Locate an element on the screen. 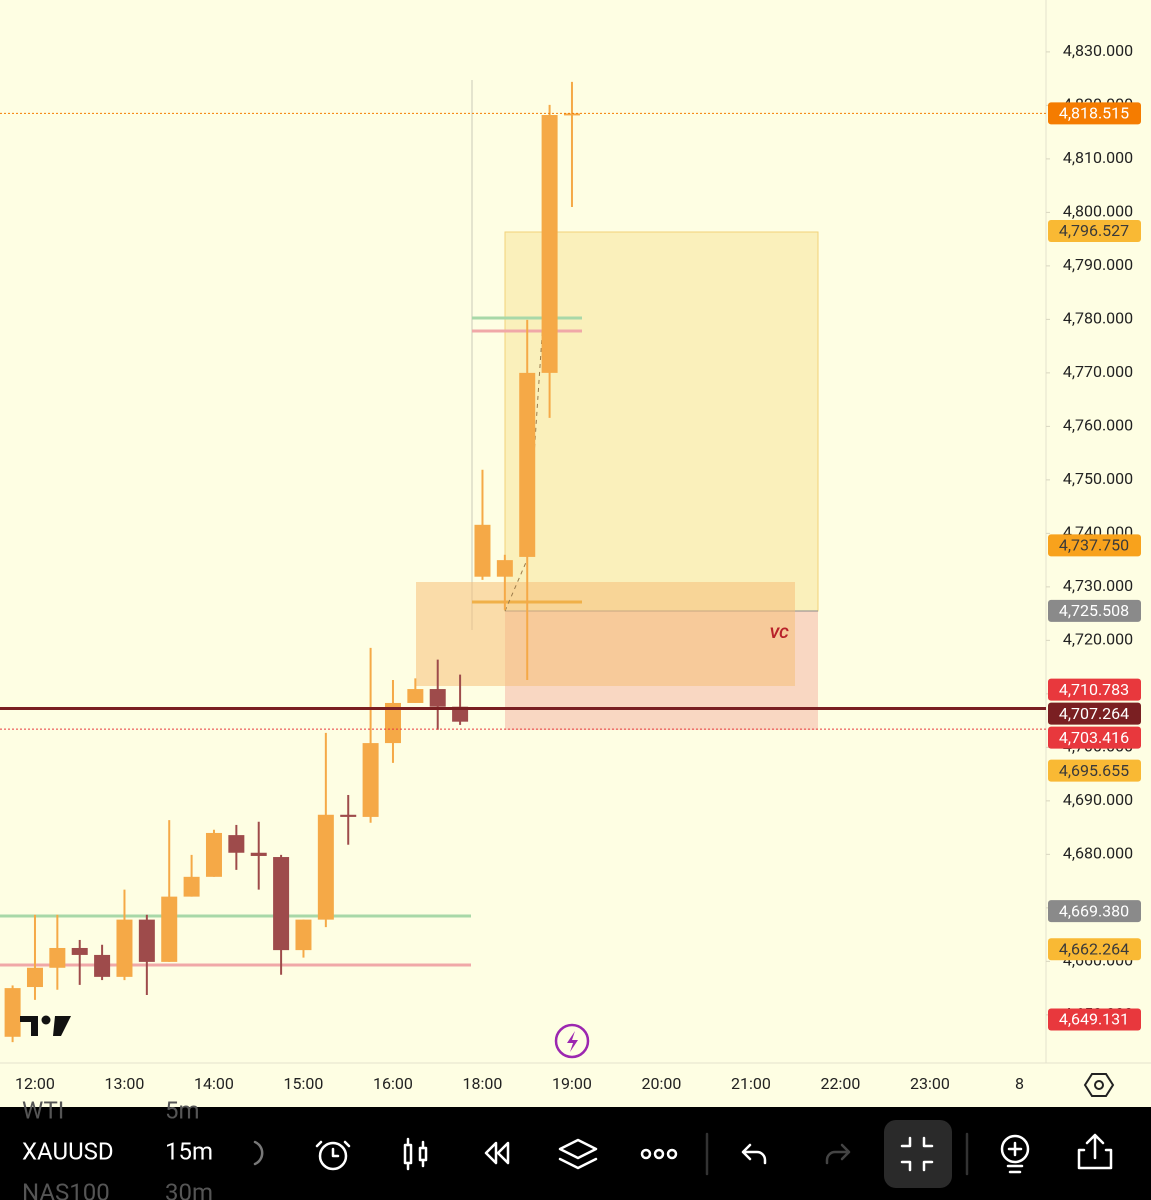 This screenshot has width=1151, height=1200. fullscreen-button-bg is located at coordinates (918, 1154).